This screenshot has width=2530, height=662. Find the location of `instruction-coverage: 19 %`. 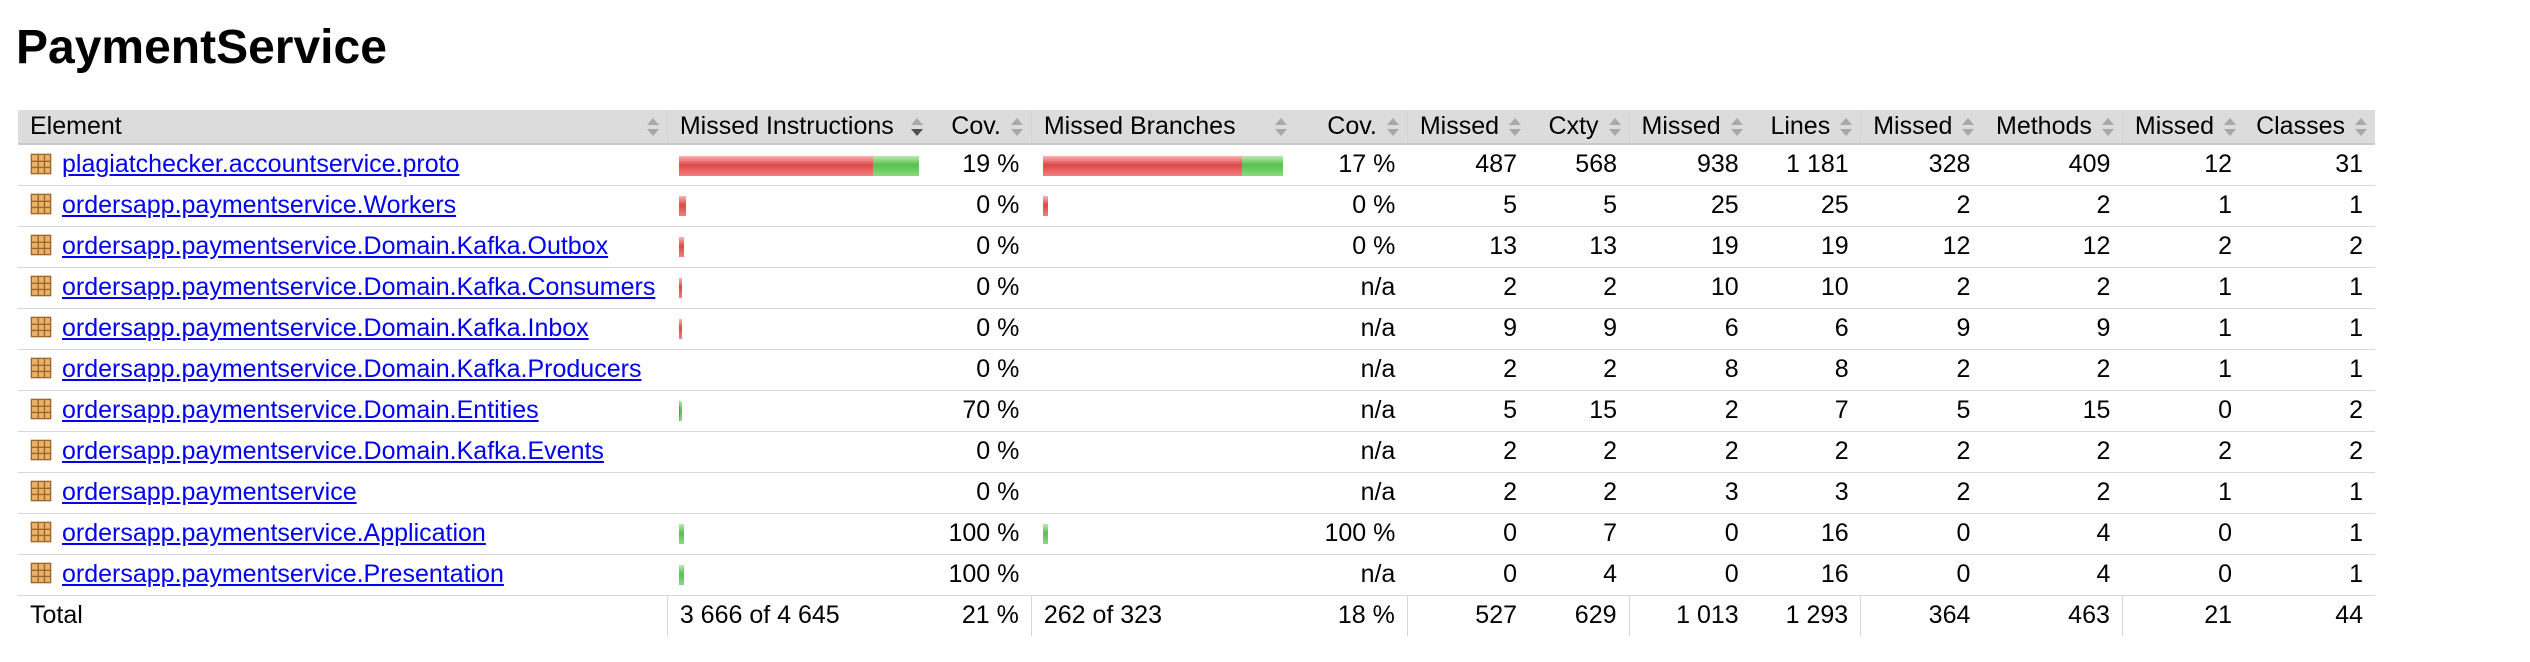

instruction-coverage: 19 % is located at coordinates (981, 165).